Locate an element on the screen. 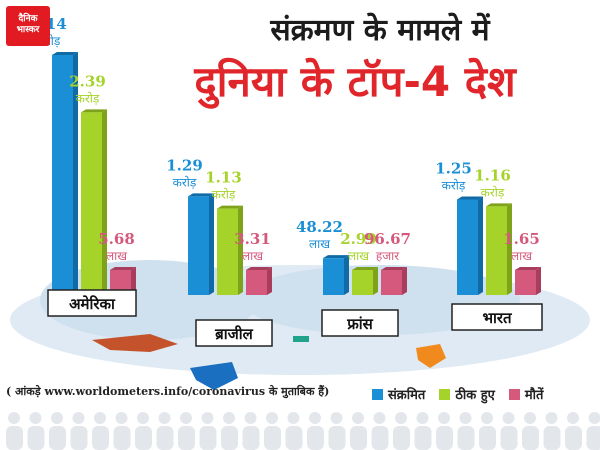 This screenshot has height=450, width=600. unit-label-1-0: करोड़ is located at coordinates (88, 98).